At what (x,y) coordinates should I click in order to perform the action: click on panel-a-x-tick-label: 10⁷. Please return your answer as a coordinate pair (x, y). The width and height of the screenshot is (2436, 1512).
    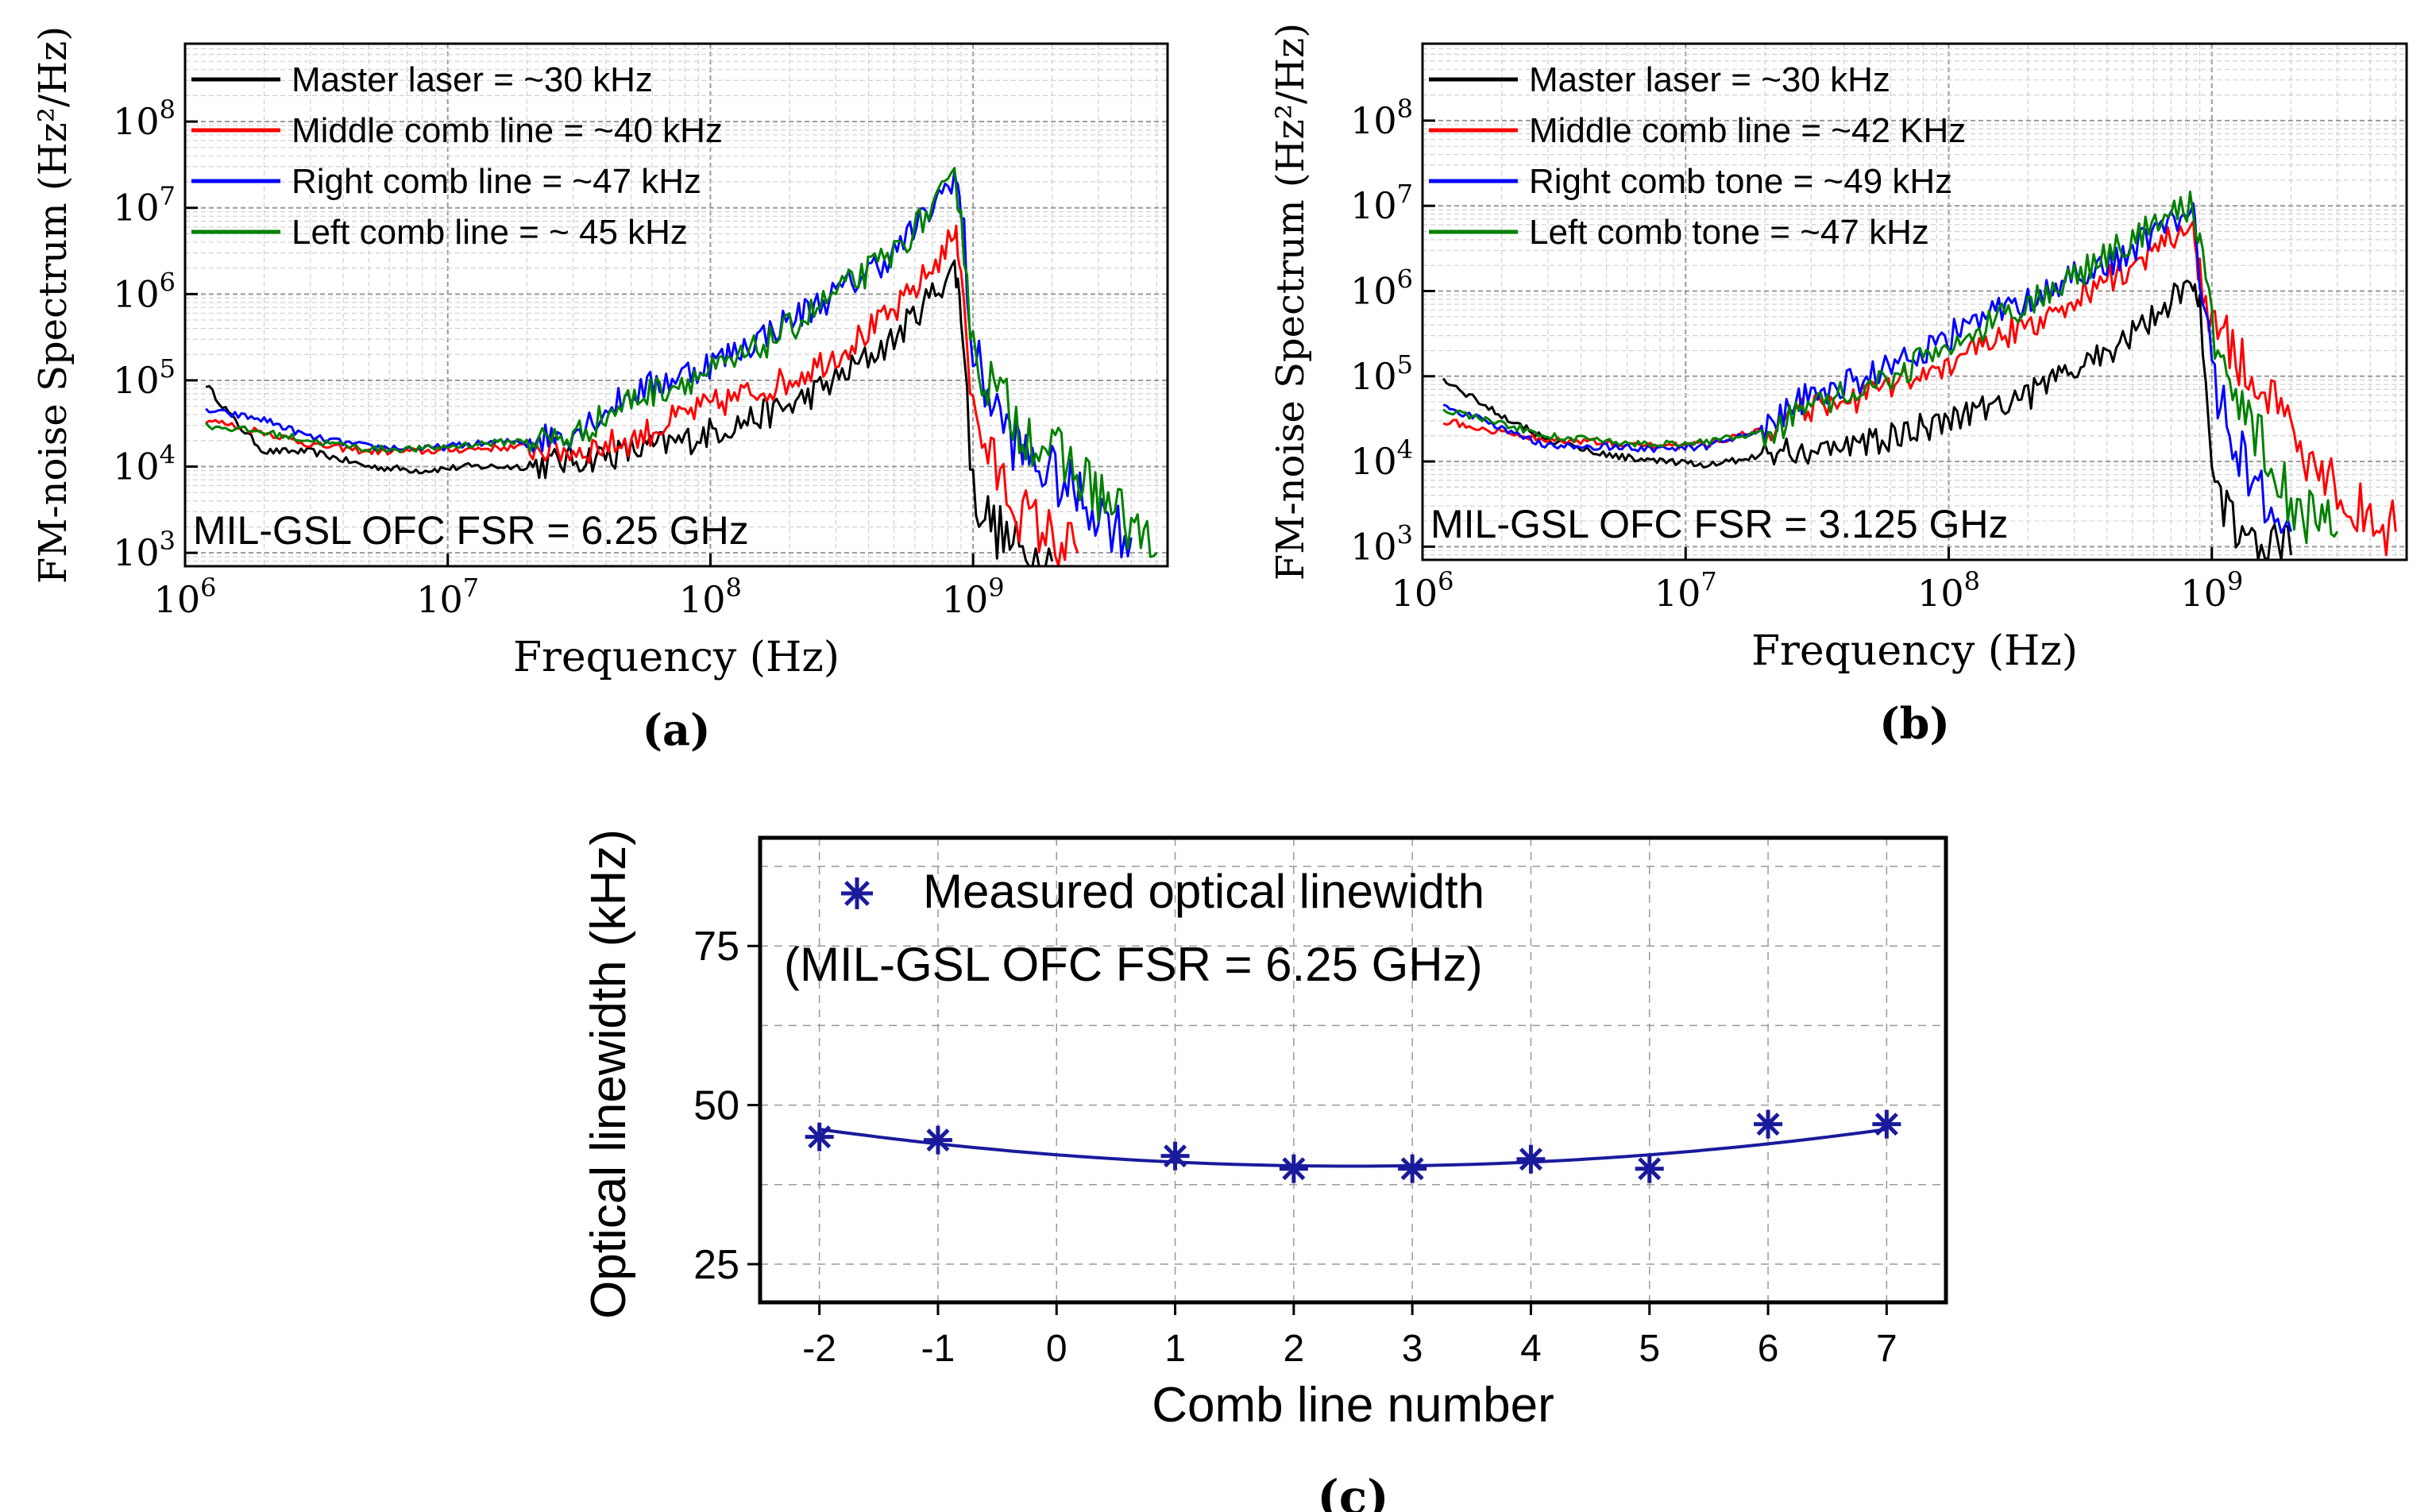
    Looking at the image, I should click on (447, 597).